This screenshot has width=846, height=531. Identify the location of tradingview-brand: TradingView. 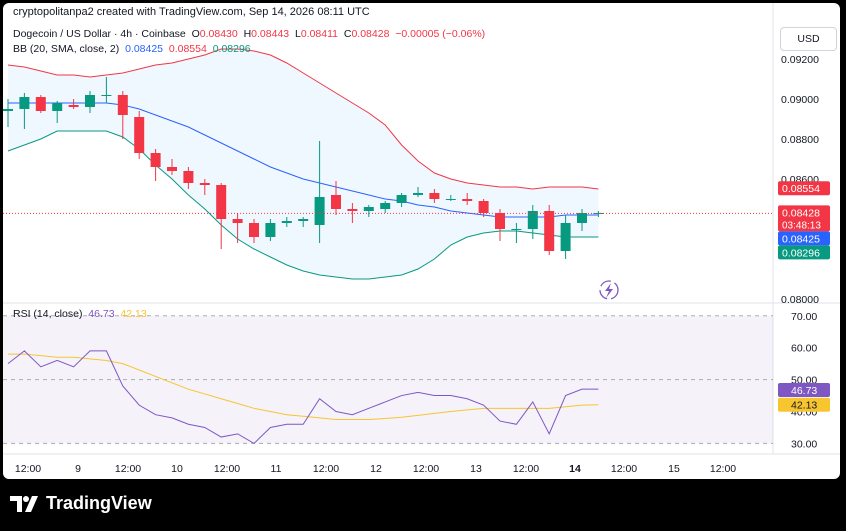
(81, 503).